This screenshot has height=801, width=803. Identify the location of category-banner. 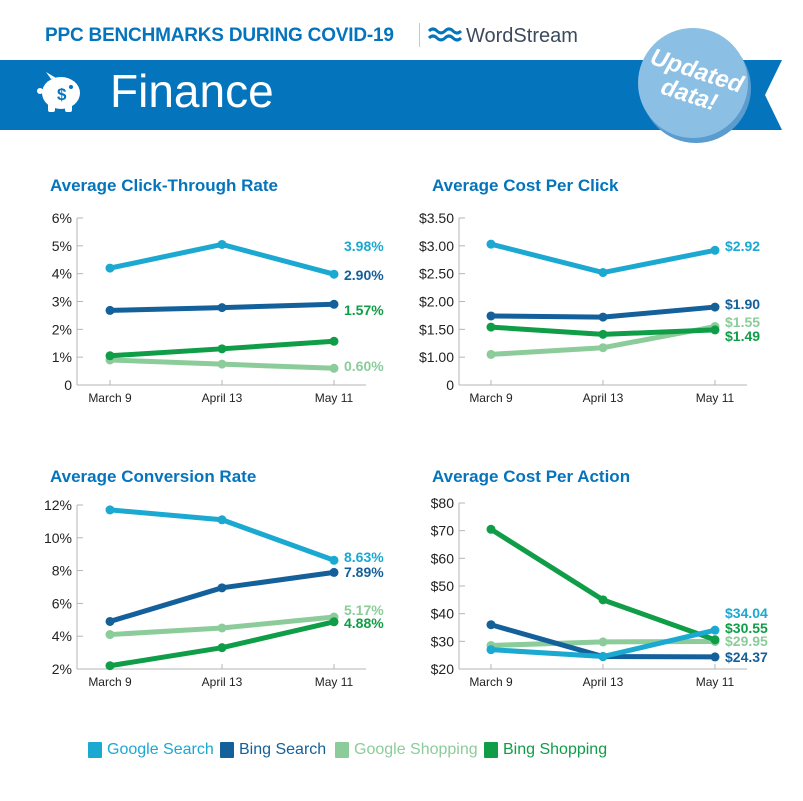
(391, 95).